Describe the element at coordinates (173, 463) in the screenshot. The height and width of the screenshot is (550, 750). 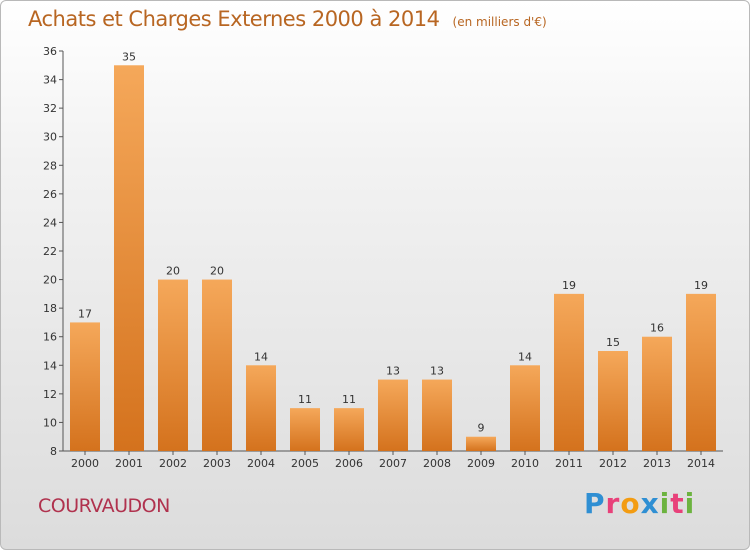
I see `x-tick-label: 2002` at that location.